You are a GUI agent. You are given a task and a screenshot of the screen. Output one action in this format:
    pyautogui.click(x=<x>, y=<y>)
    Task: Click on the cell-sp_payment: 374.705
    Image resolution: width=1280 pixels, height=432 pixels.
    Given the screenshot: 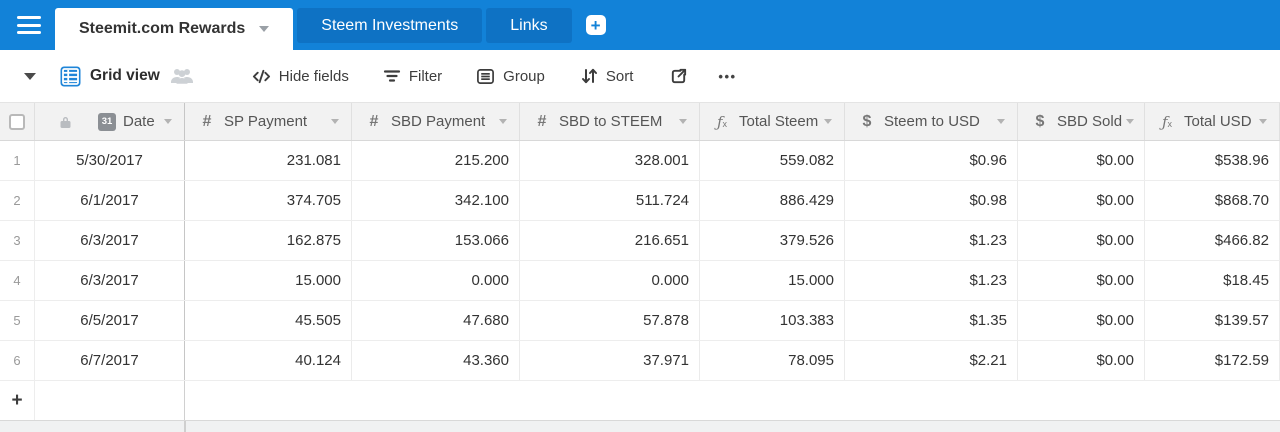 What is the action you would take?
    pyautogui.click(x=268, y=200)
    